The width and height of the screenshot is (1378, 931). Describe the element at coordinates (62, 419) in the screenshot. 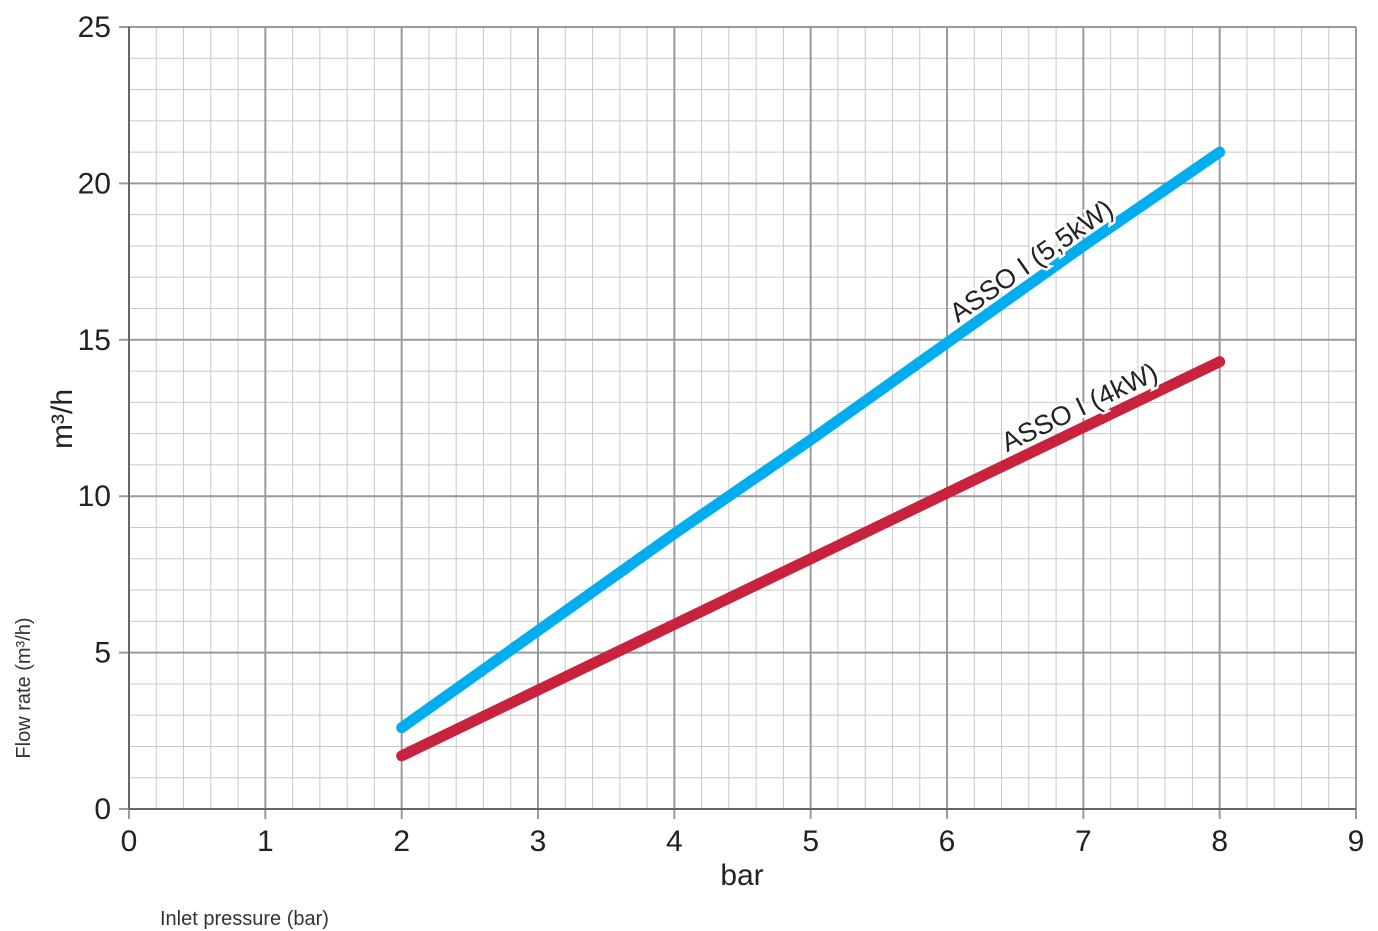

I see `y-axis-title: m³/h` at that location.